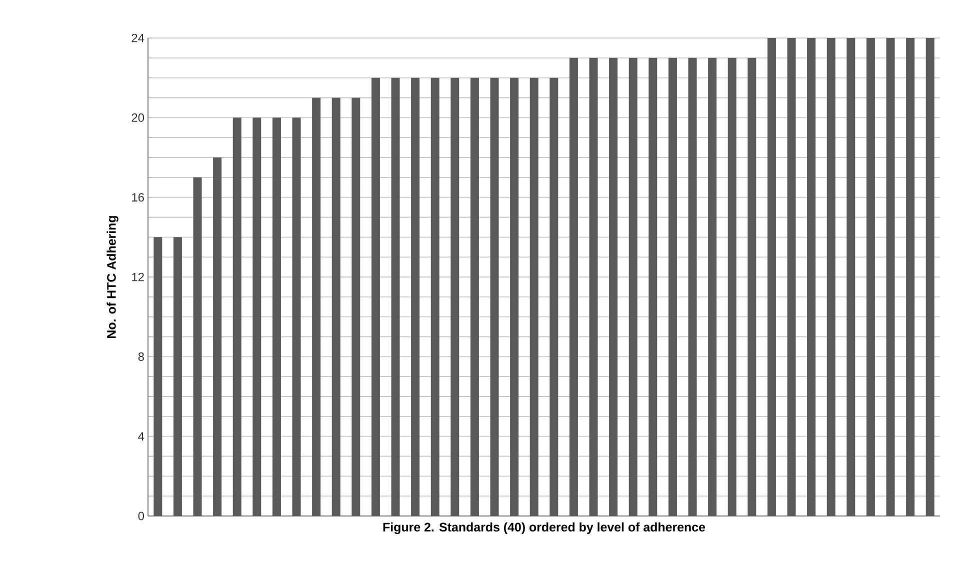 This screenshot has height=577, width=957. What do you see at coordinates (138, 38) in the screenshot?
I see `y-tick-label: 24` at bounding box center [138, 38].